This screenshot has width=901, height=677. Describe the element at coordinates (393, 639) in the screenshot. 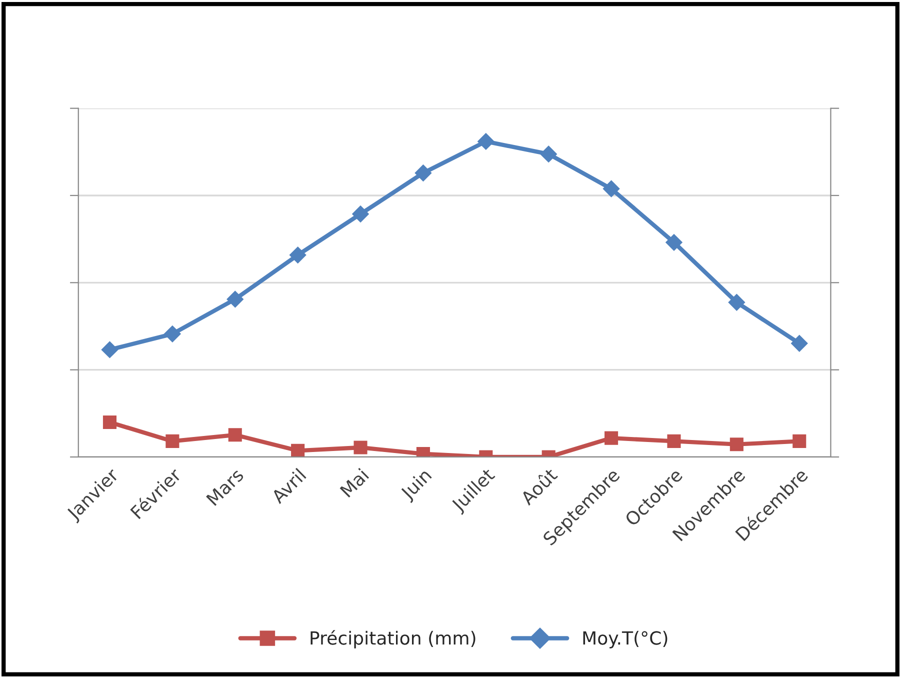

I see `legend-label: Précipitation (mm)` at that location.